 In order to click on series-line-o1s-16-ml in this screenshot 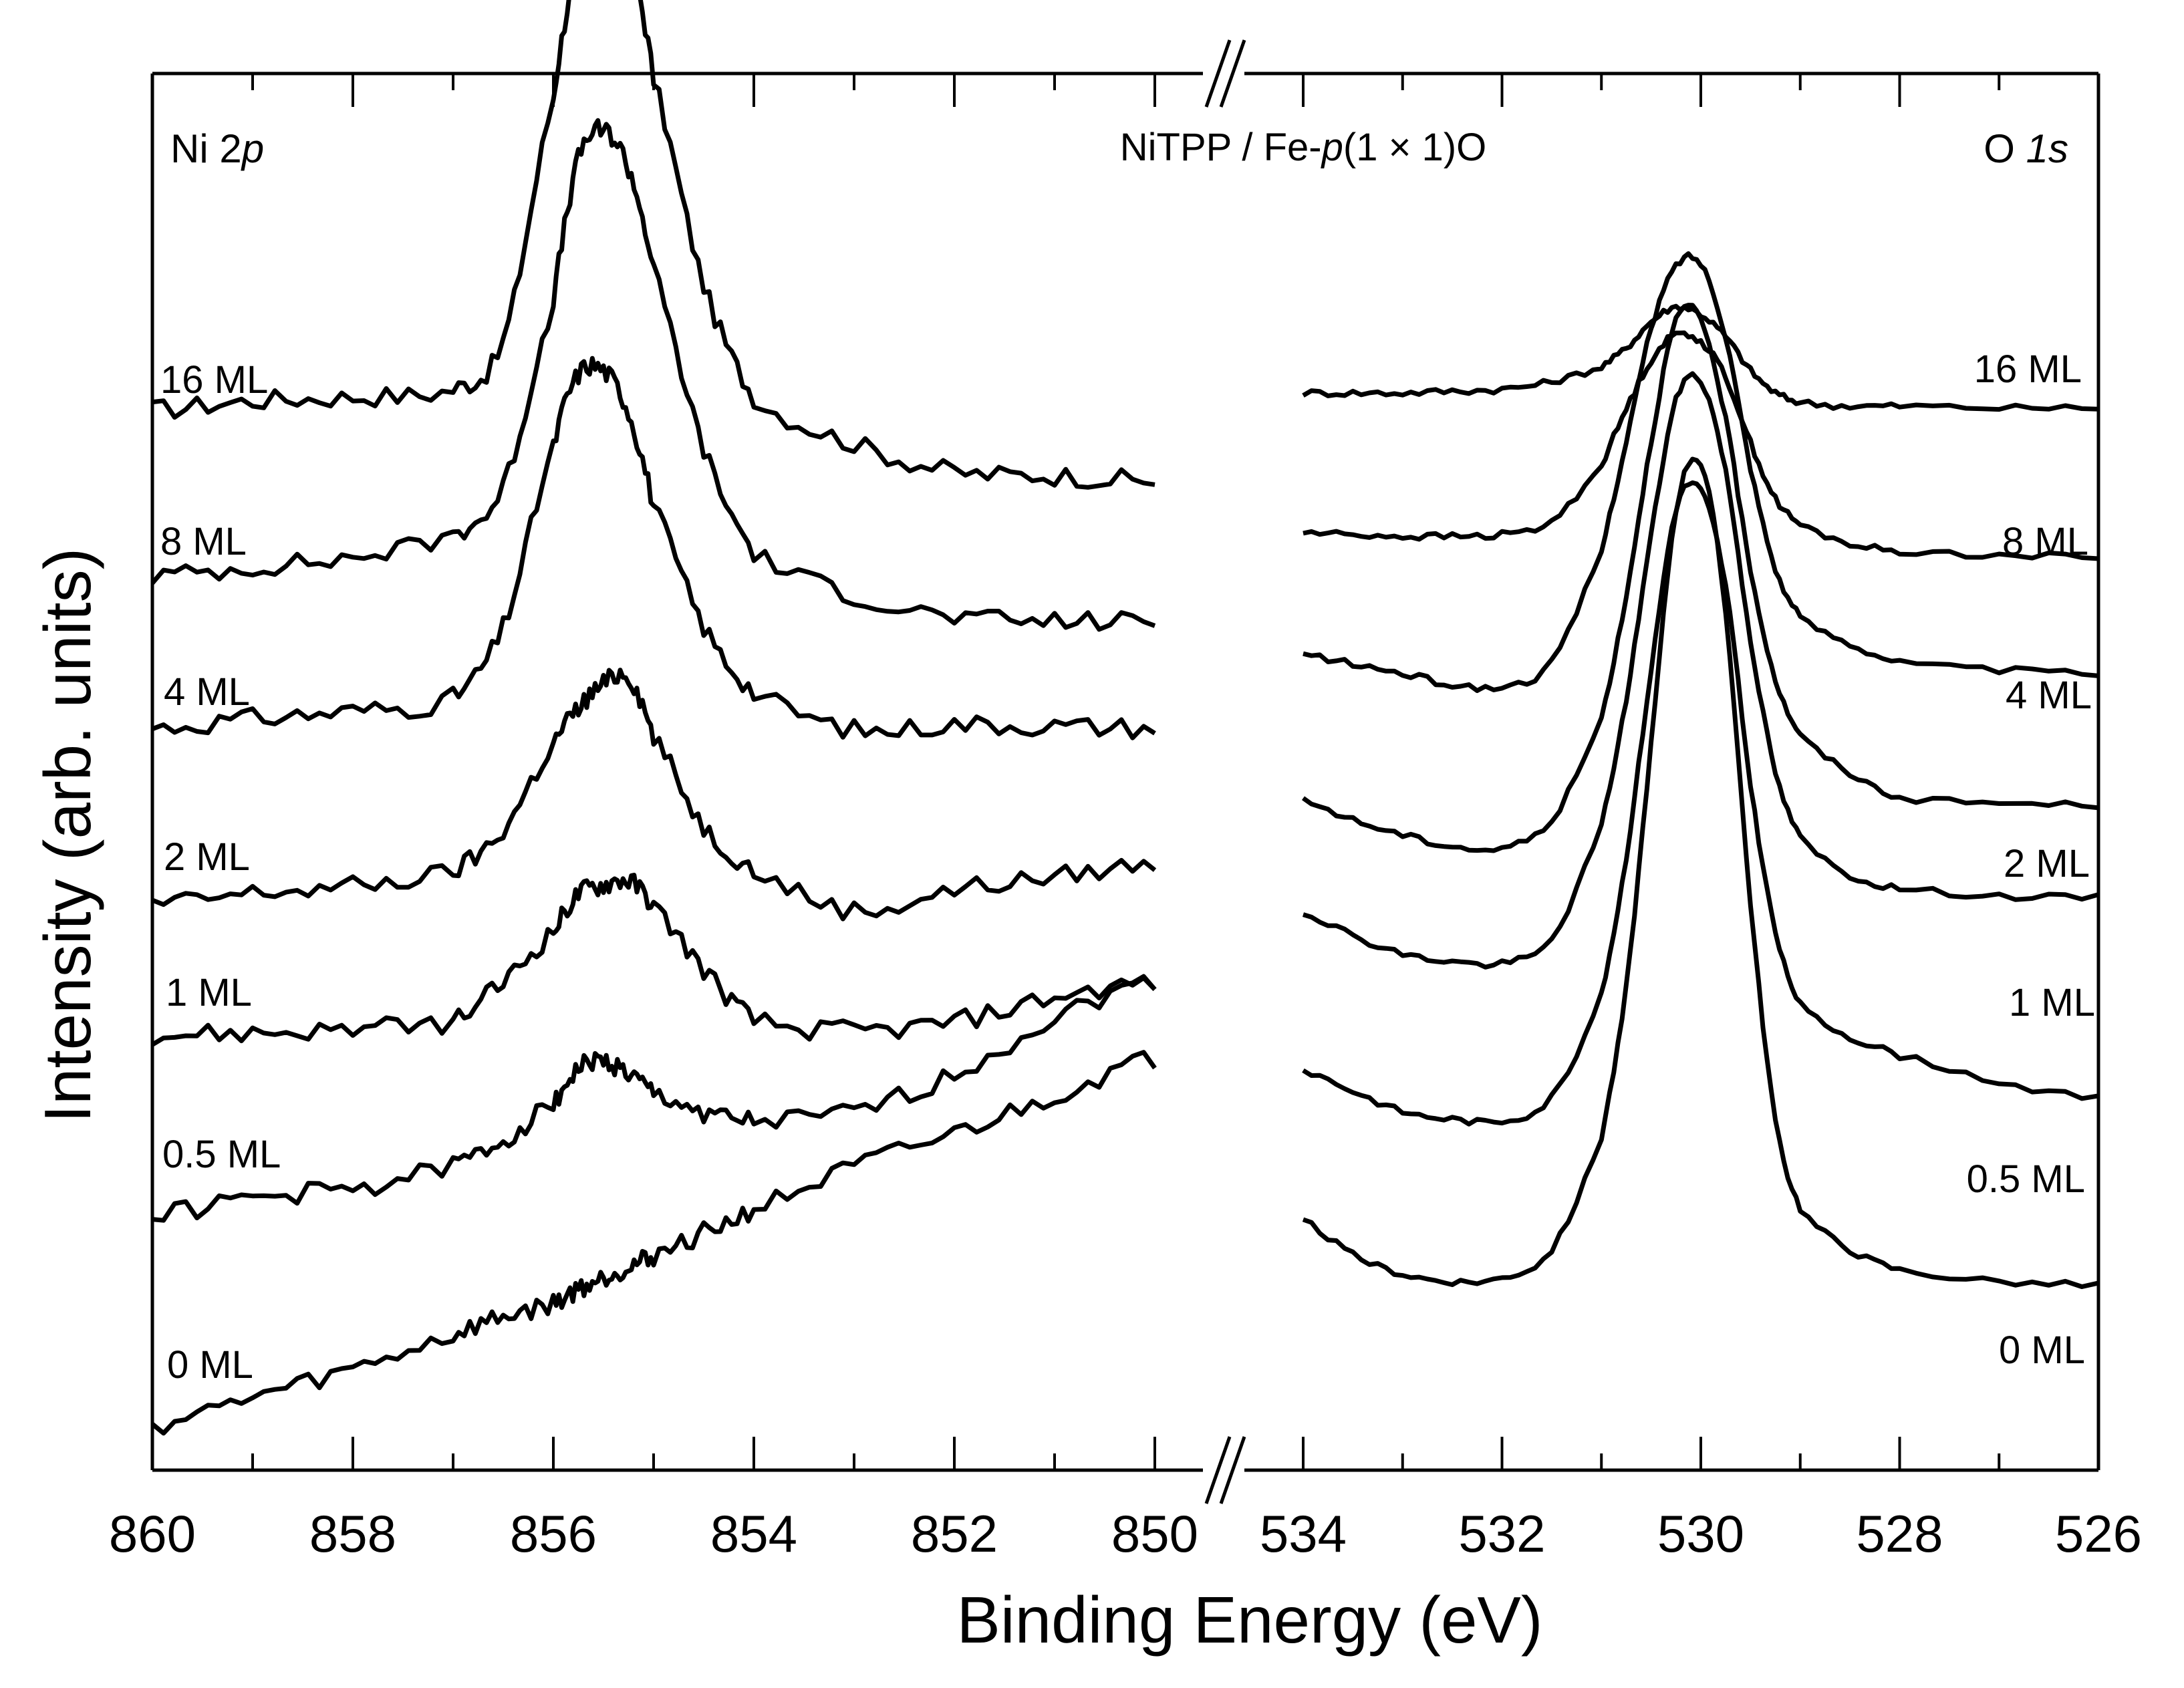, I will do `click(1701, 358)`.